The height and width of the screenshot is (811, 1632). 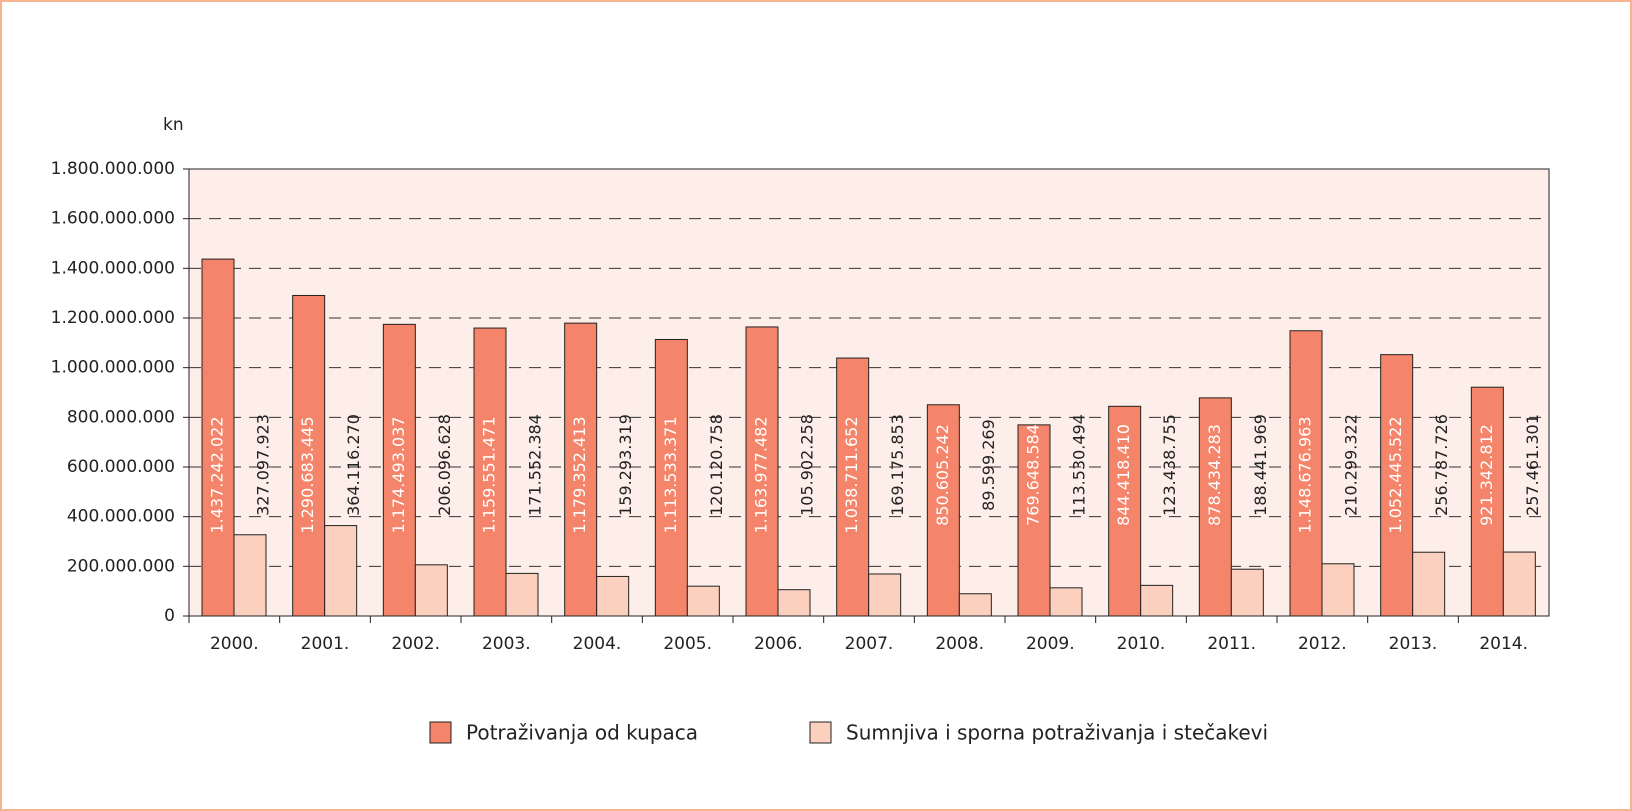 What do you see at coordinates (869, 644) in the screenshot?
I see `x-tick-label: 2007.` at bounding box center [869, 644].